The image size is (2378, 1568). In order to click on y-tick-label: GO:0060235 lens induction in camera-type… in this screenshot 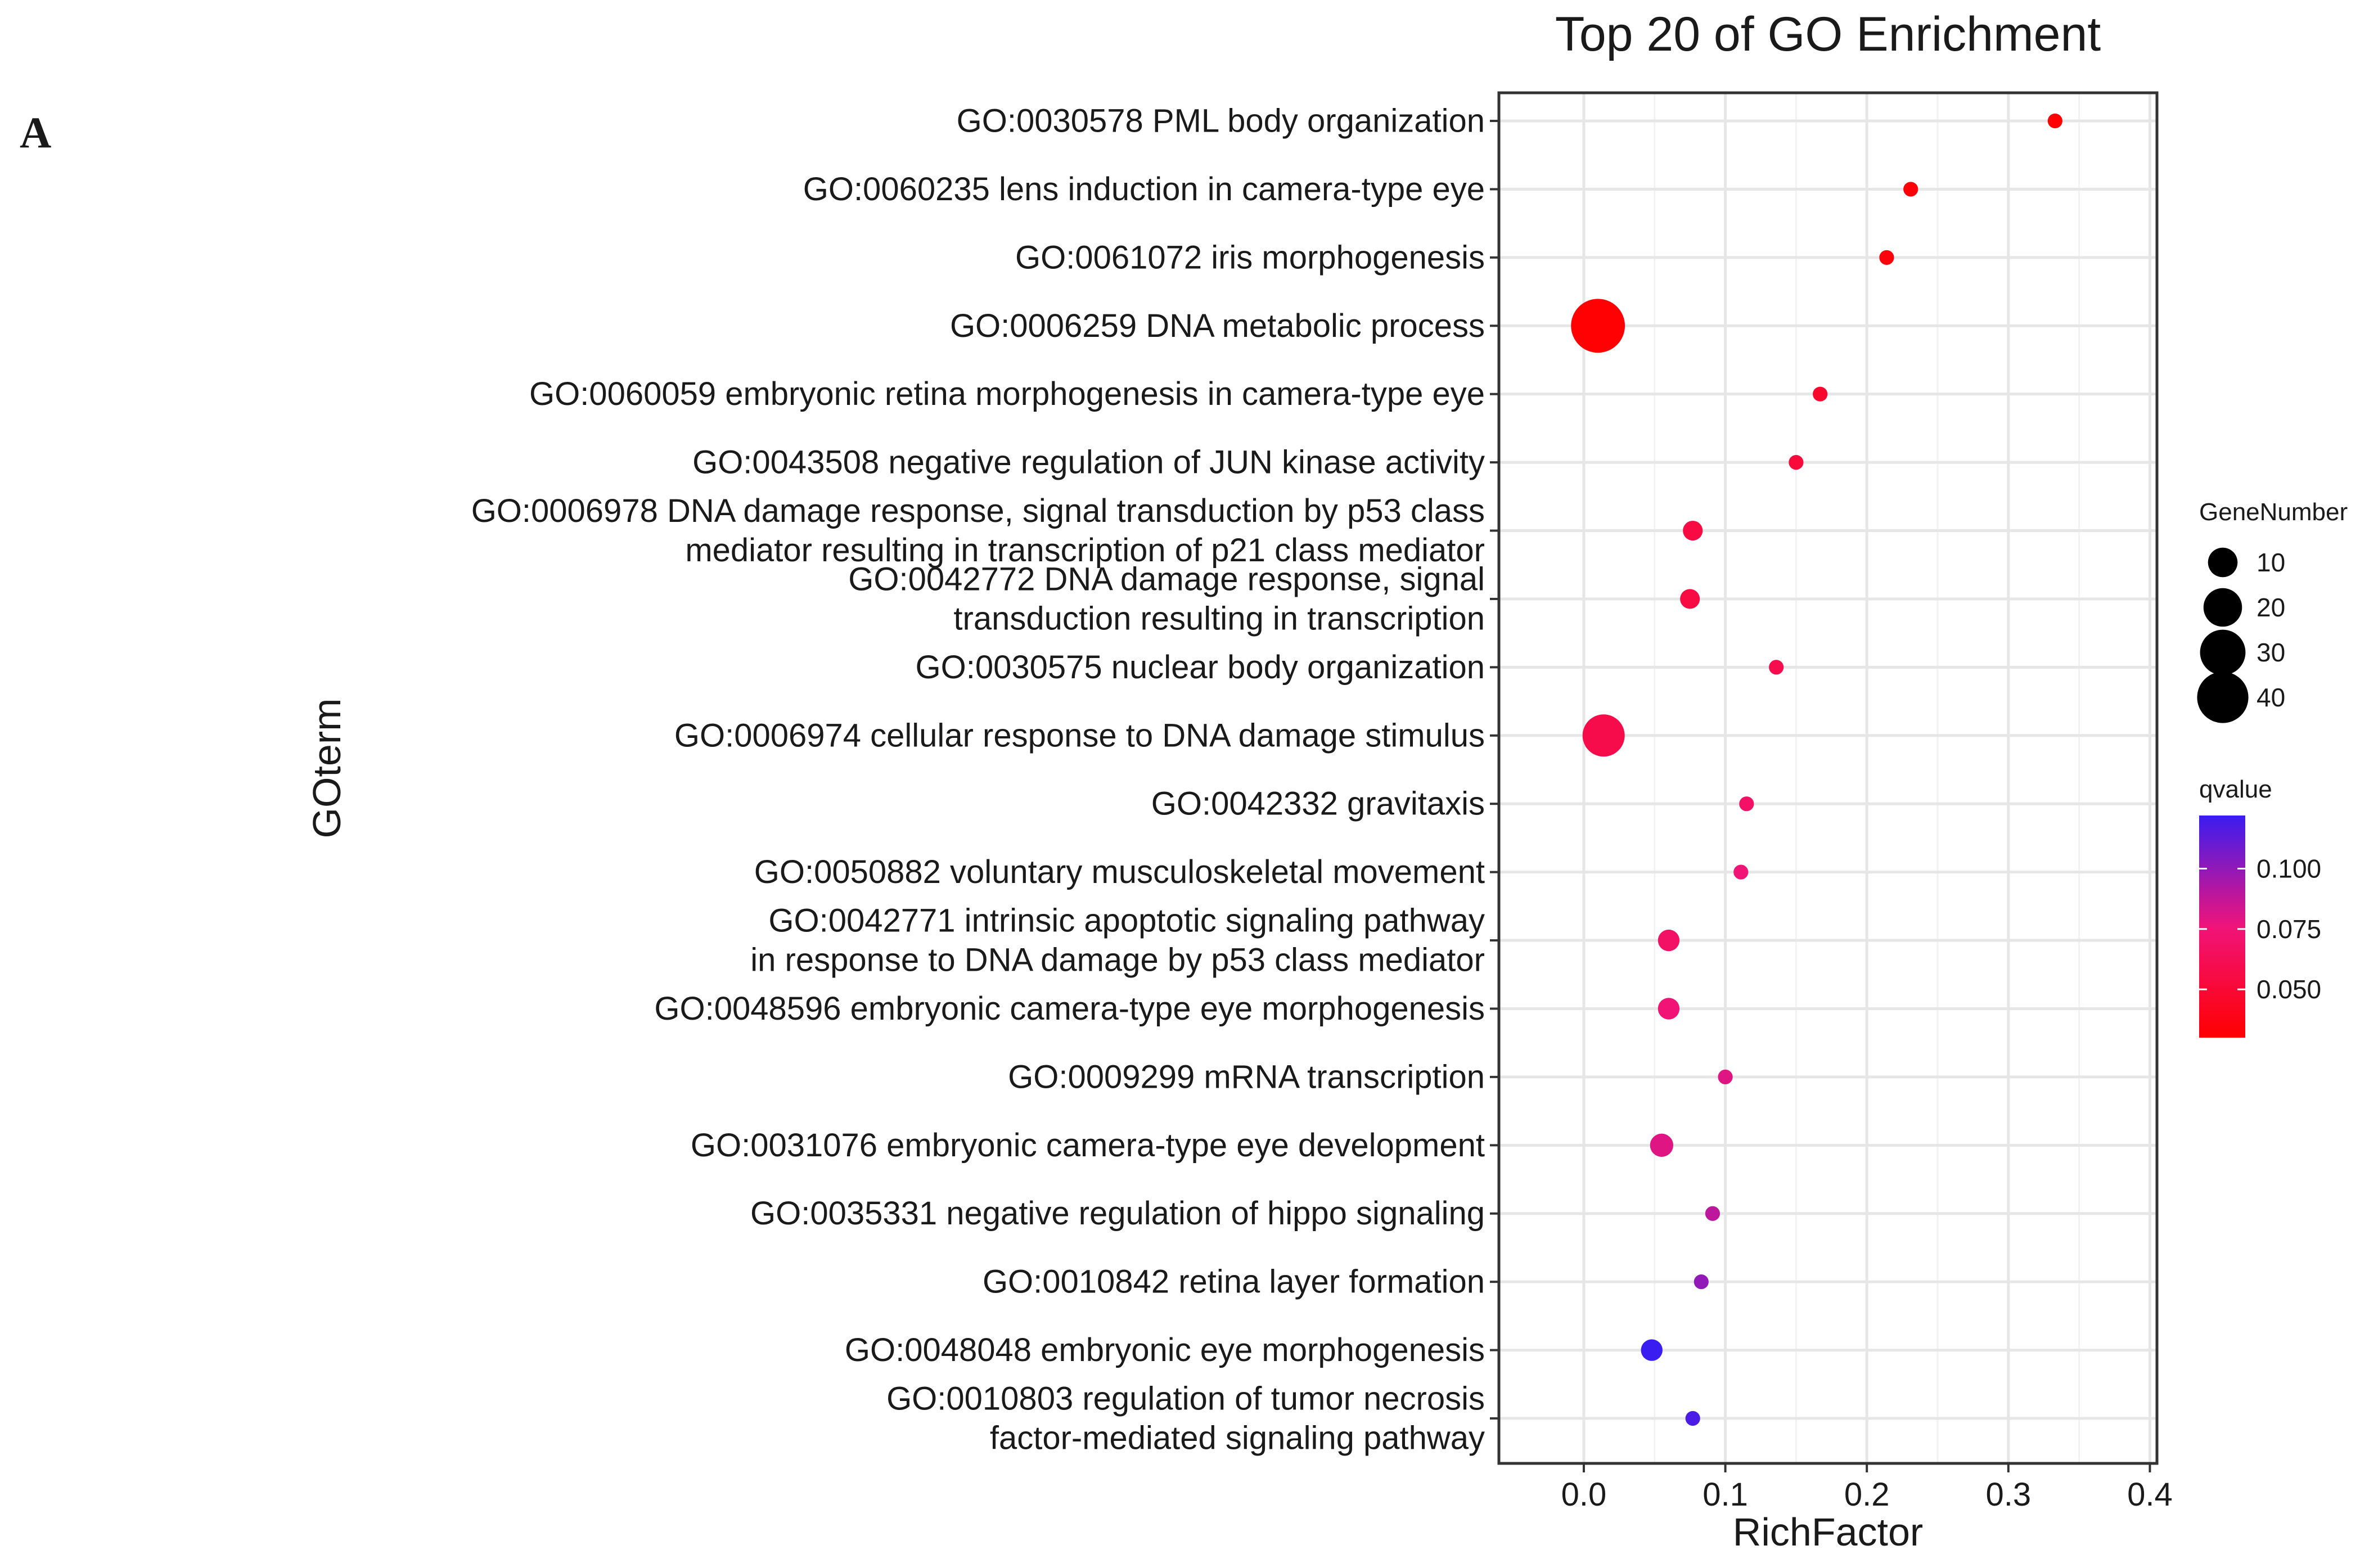, I will do `click(1144, 189)`.